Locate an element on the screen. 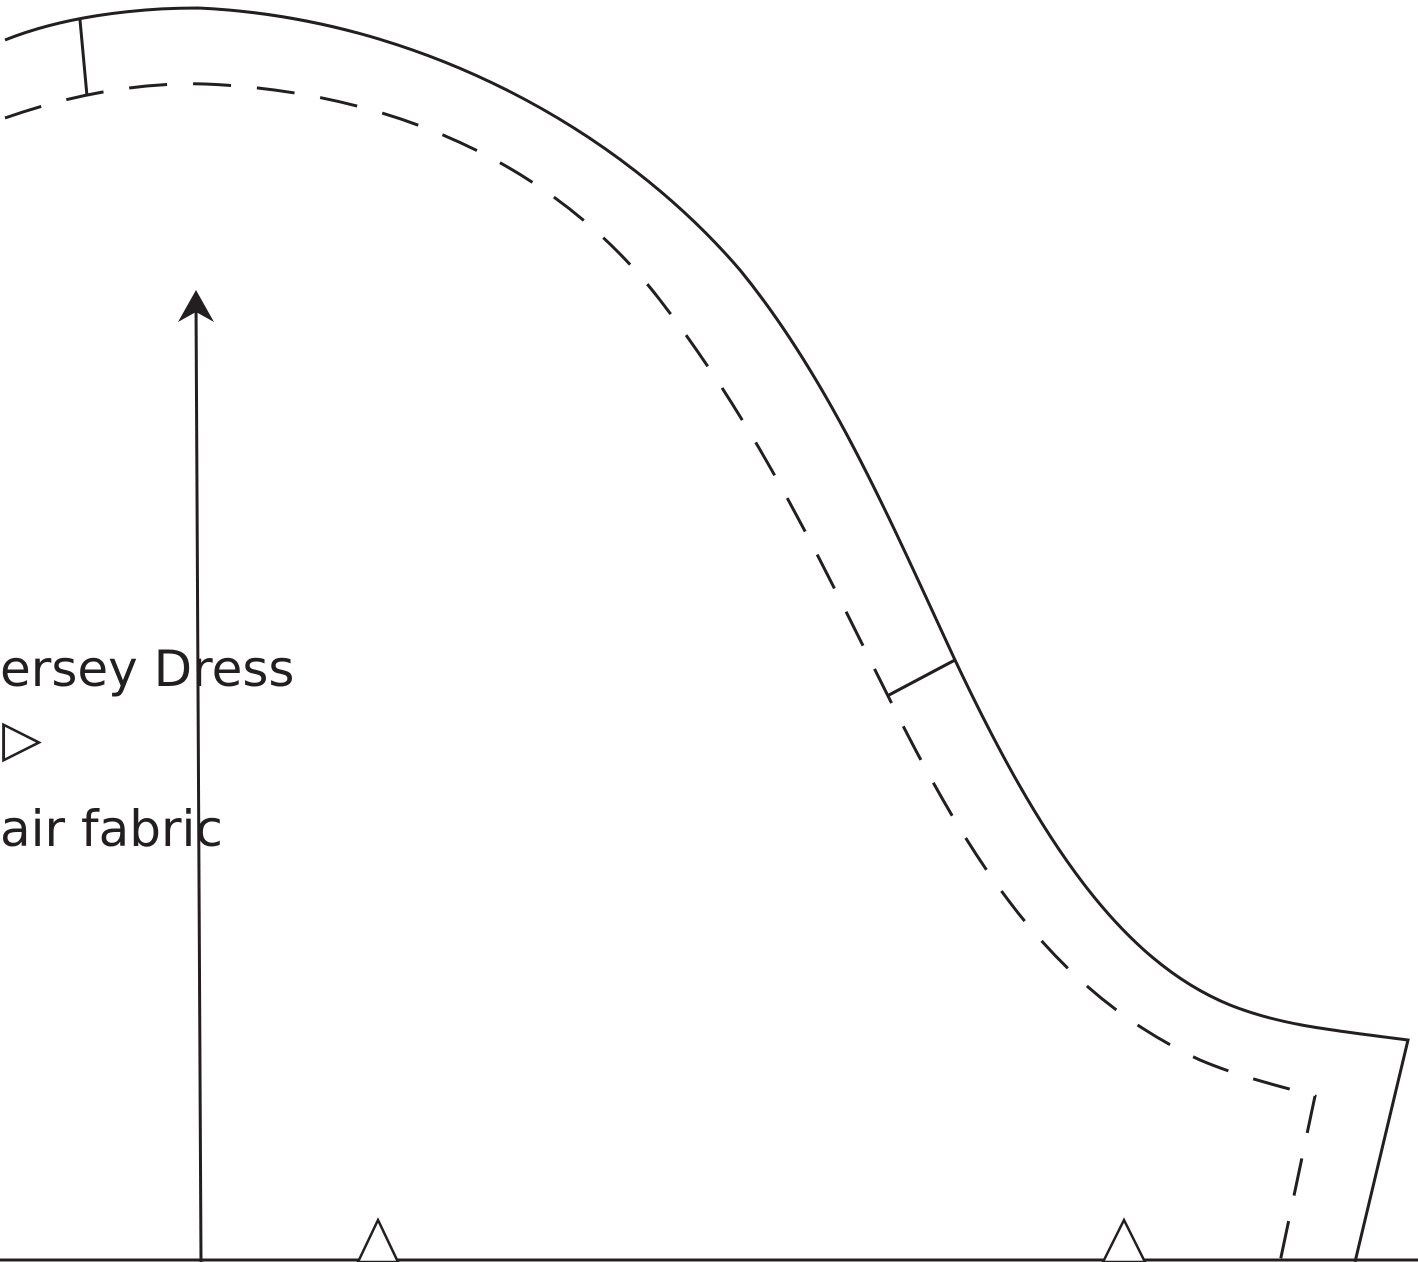 Image resolution: width=1418 pixels, height=1262 pixels. match-mark-middle is located at coordinates (922, 677).